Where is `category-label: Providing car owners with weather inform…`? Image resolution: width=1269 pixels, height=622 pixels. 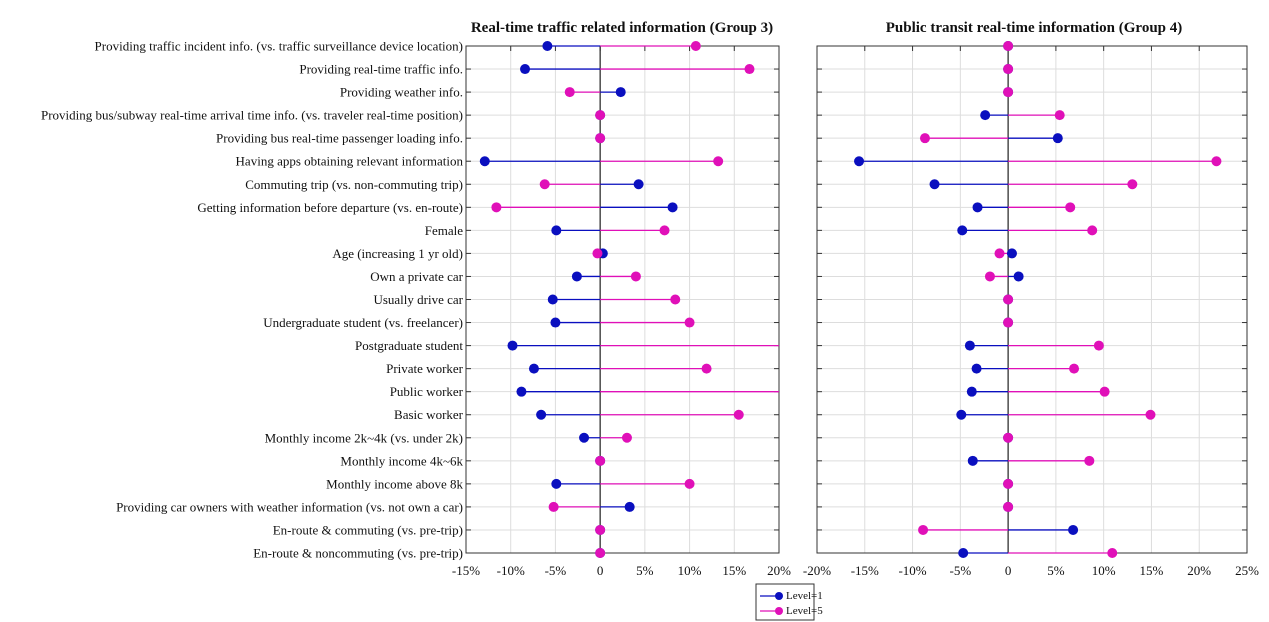 category-label: Providing car owners with weather inform… is located at coordinates (289, 506).